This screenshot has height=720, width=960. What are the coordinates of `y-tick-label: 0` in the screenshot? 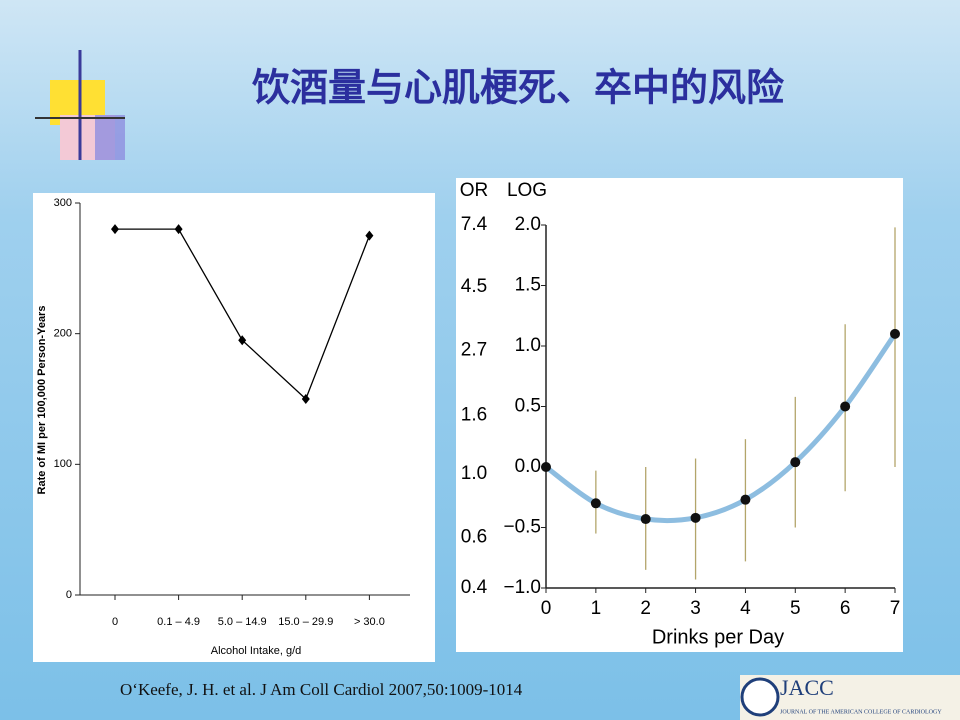 It's located at (69, 595).